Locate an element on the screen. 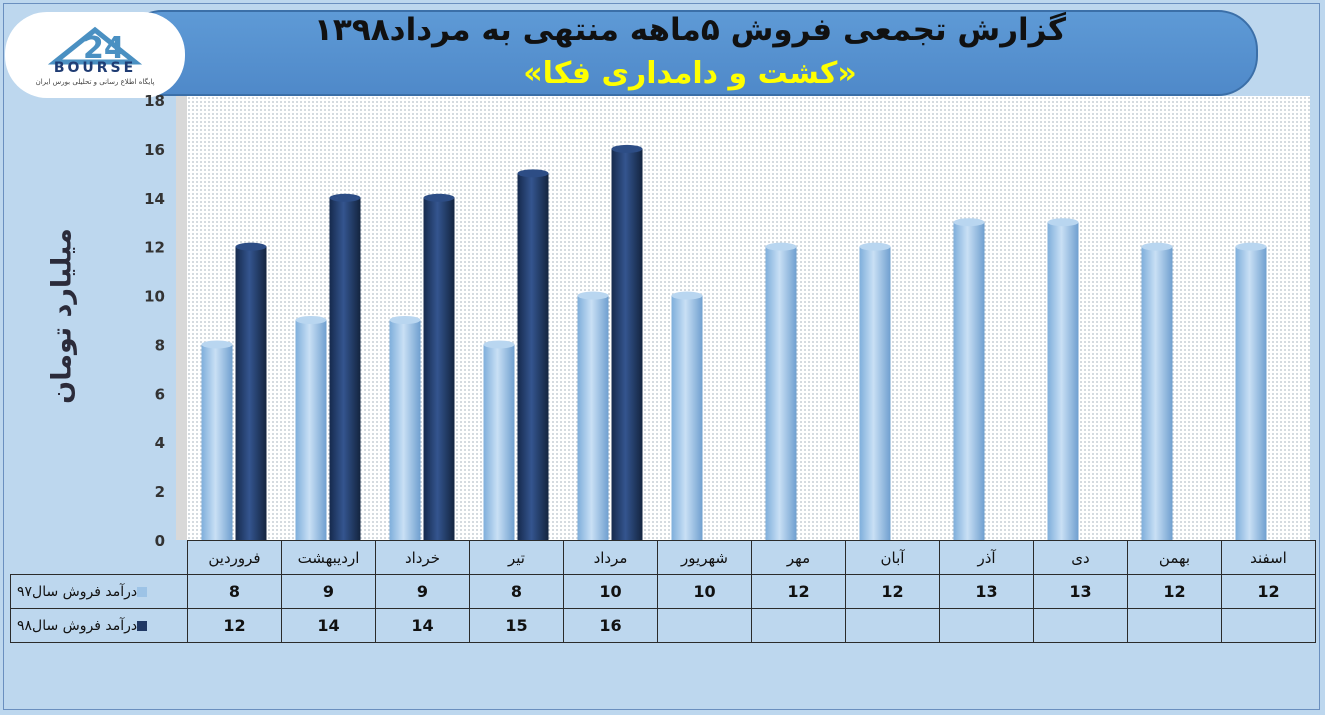 Image resolution: width=1325 pixels, height=715 pixels. table-row: درآمد فروش سال۹۷ 8 9 9 8 10 10 12 12 13 13 12 12 is located at coordinates (663, 591).